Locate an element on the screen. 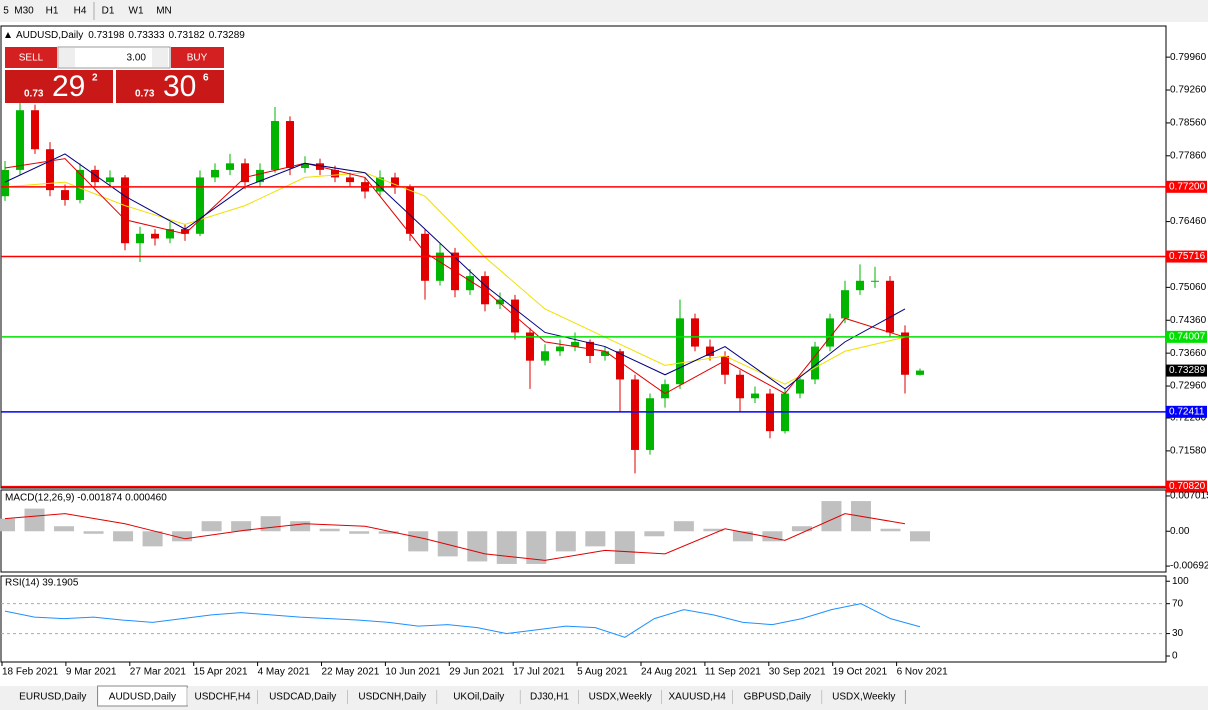  lot-up is located at coordinates (160, 57).